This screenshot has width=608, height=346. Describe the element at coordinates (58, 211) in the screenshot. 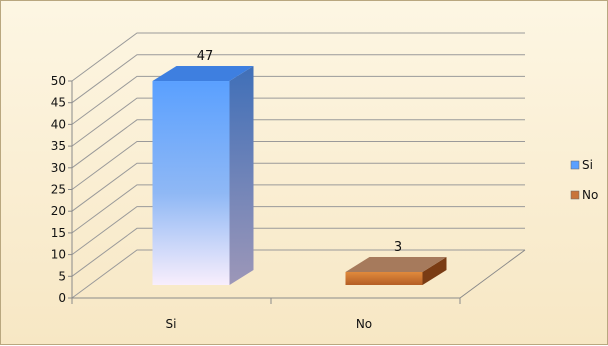

I see `y-tick-label: 20` at that location.